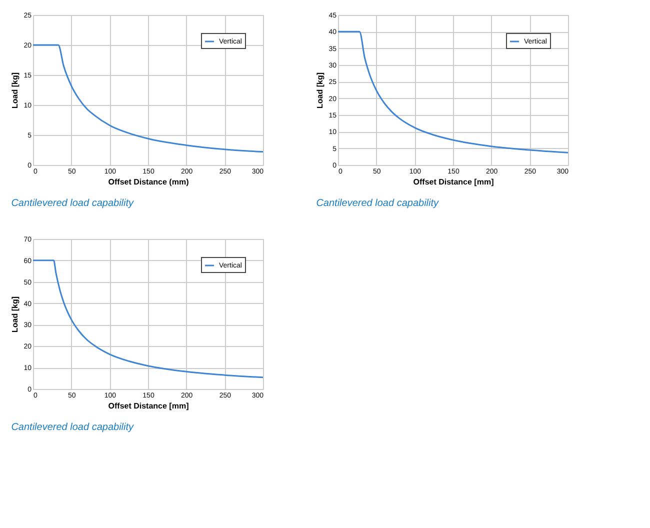 The width and height of the screenshot is (650, 528). Describe the element at coordinates (149, 182) in the screenshot. I see `x-axis-title: Offset Distance (mm)` at that location.